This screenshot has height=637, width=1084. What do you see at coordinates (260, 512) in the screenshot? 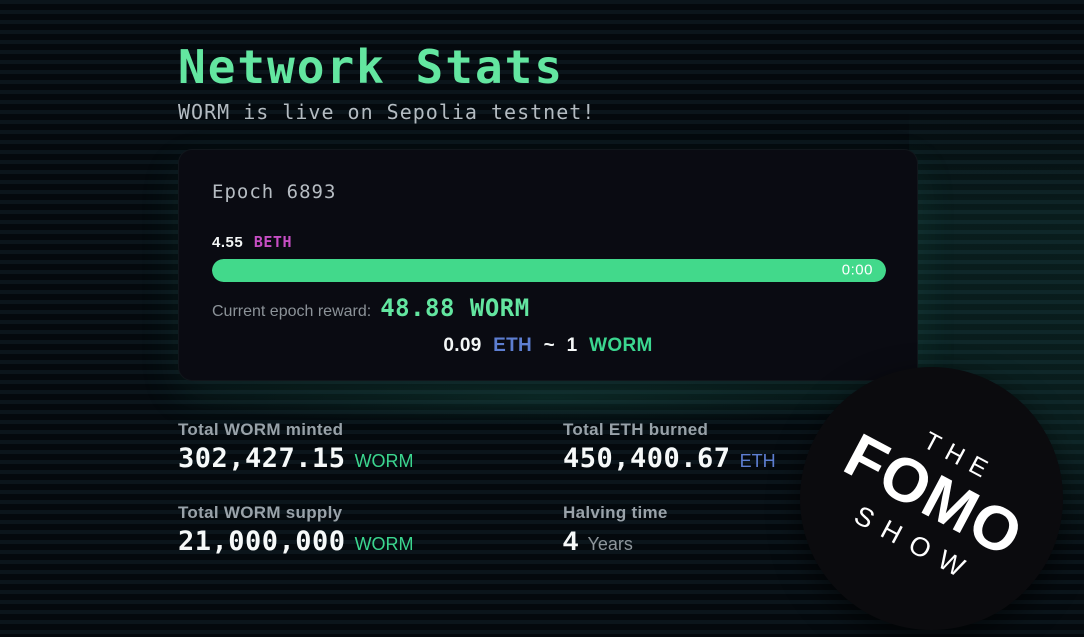
I see `stat-label: Total WORM supply` at bounding box center [260, 512].